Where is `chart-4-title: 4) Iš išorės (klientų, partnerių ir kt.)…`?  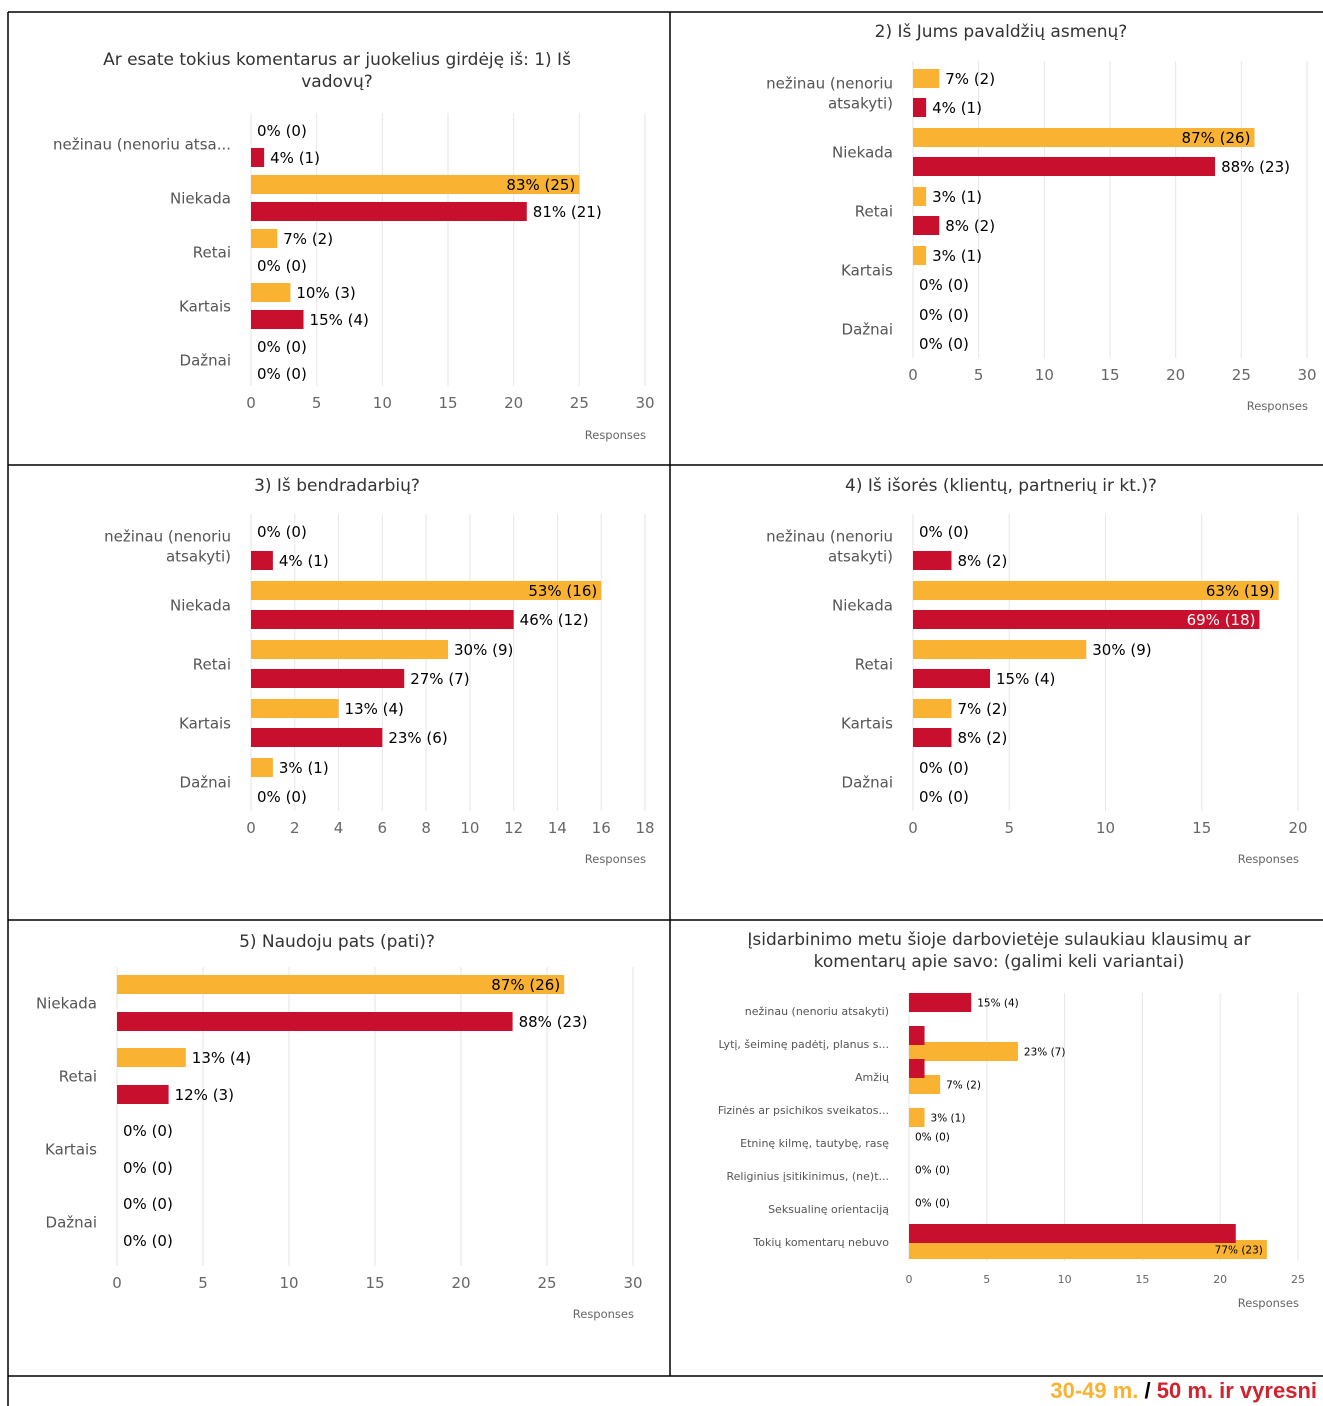 chart-4-title: 4) Iš išorės (klientų, partnerių ir kt.)… is located at coordinates (1001, 486).